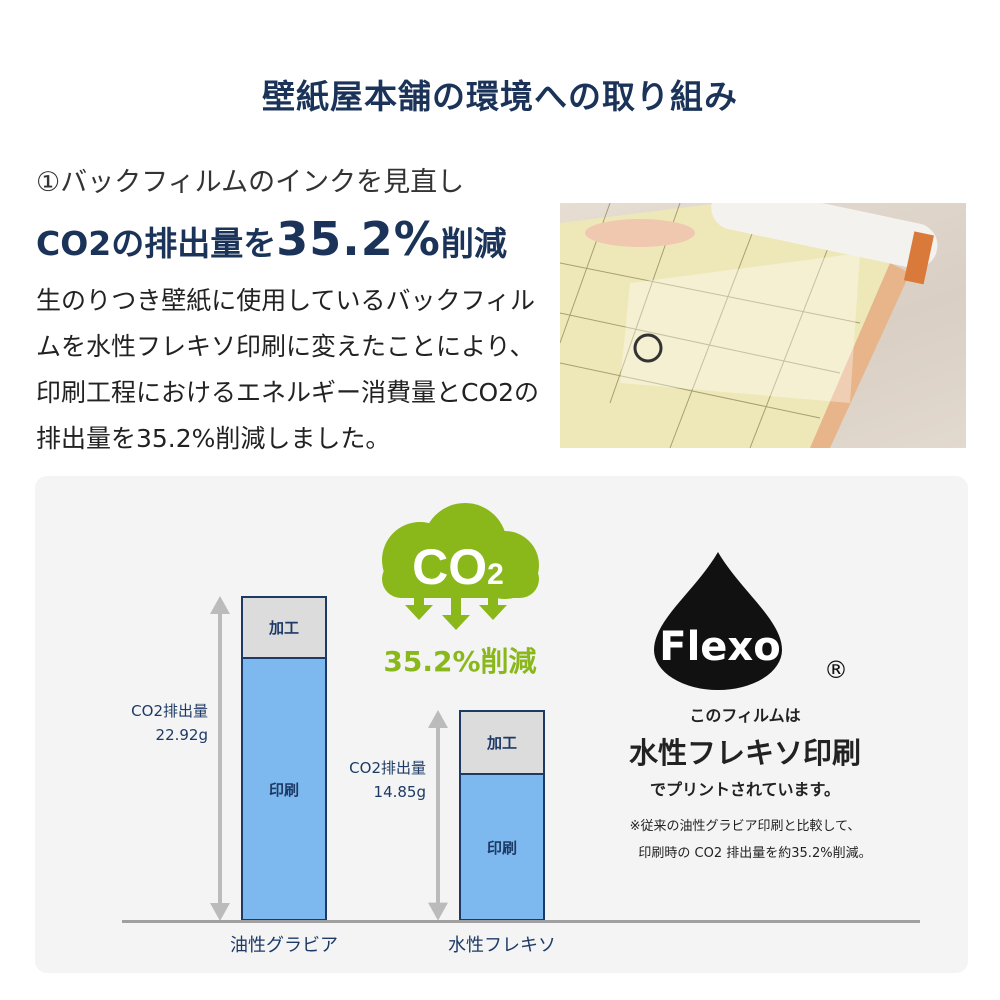 The height and width of the screenshot is (1000, 1000). I want to click on product-photo, so click(763, 325).